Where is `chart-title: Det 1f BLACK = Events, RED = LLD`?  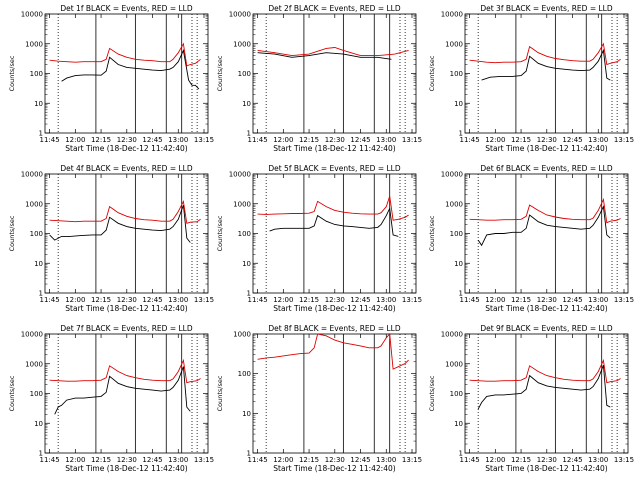
chart-title: Det 1f BLACK = Events, RED = LLD is located at coordinates (126, 8).